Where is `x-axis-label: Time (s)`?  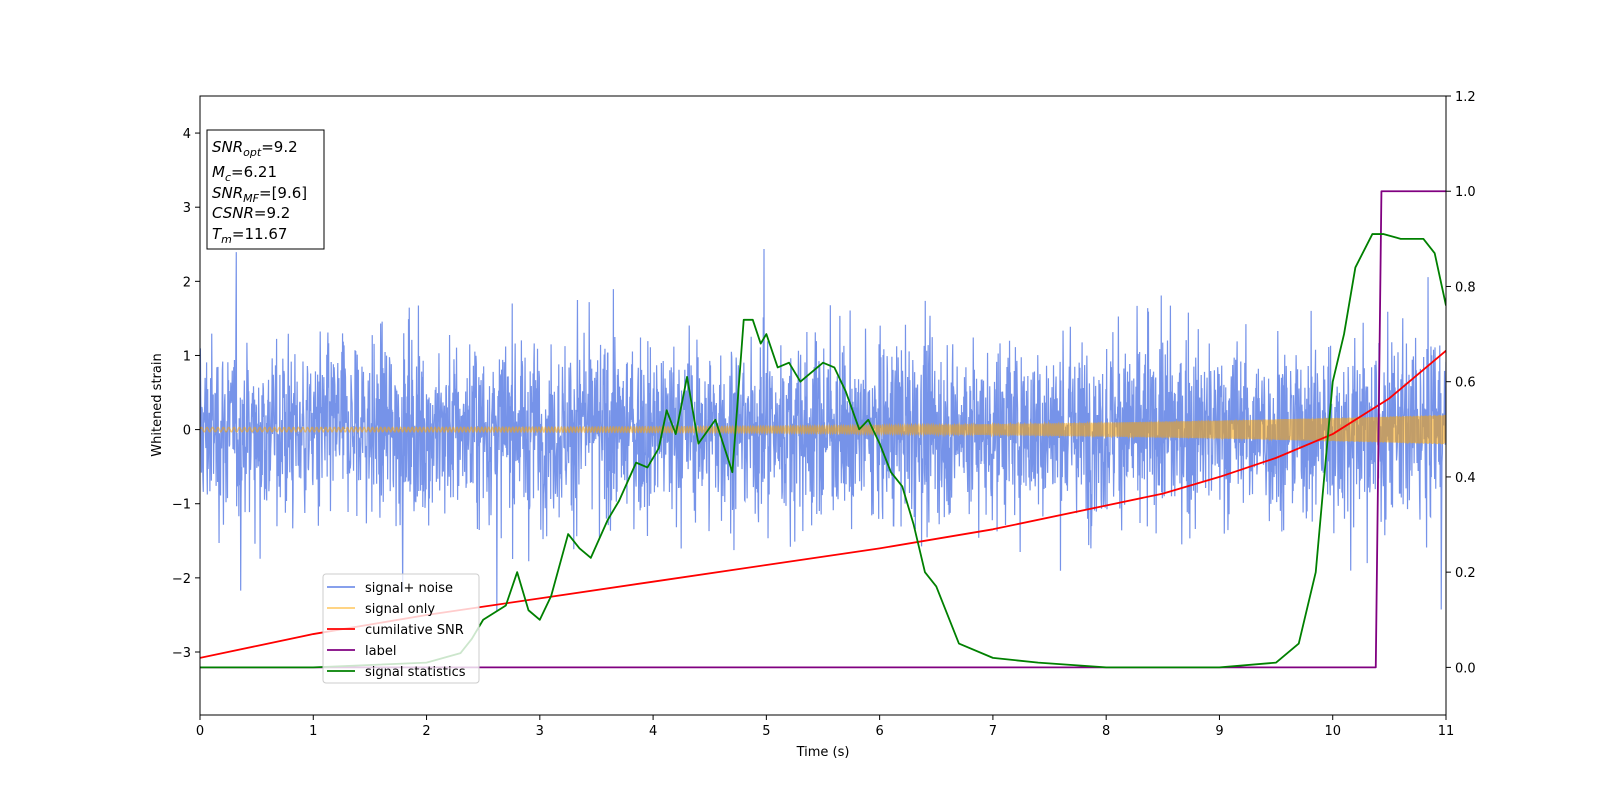 x-axis-label: Time (s) is located at coordinates (823, 752).